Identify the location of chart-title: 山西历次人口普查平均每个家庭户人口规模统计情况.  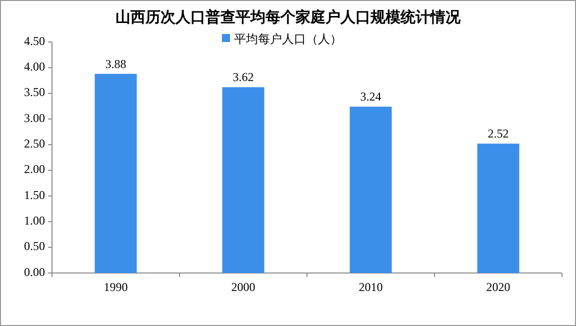
(289, 17).